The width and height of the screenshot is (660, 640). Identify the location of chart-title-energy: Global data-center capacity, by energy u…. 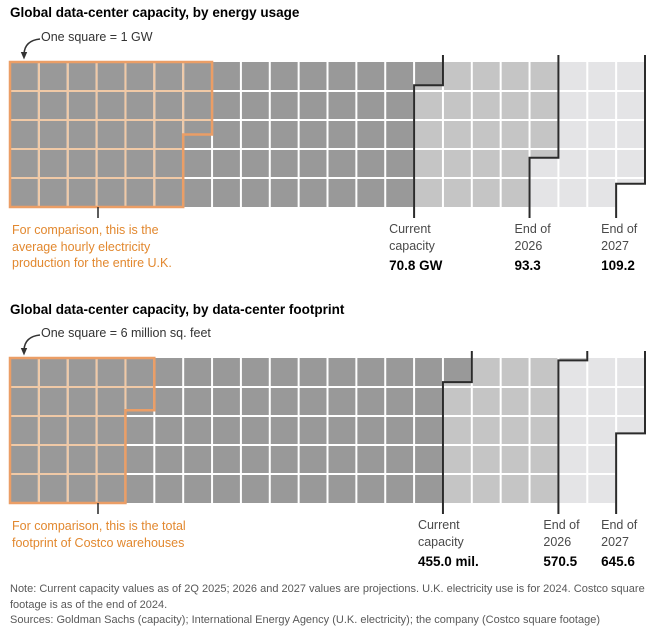
(155, 12).